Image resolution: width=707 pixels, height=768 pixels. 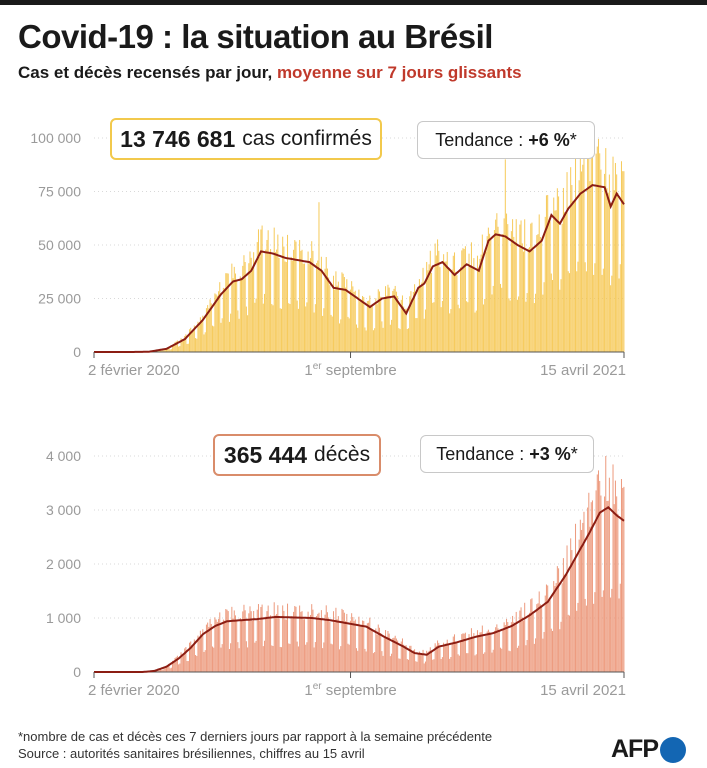 I want to click on deaths-total-label: décès, so click(x=342, y=454).